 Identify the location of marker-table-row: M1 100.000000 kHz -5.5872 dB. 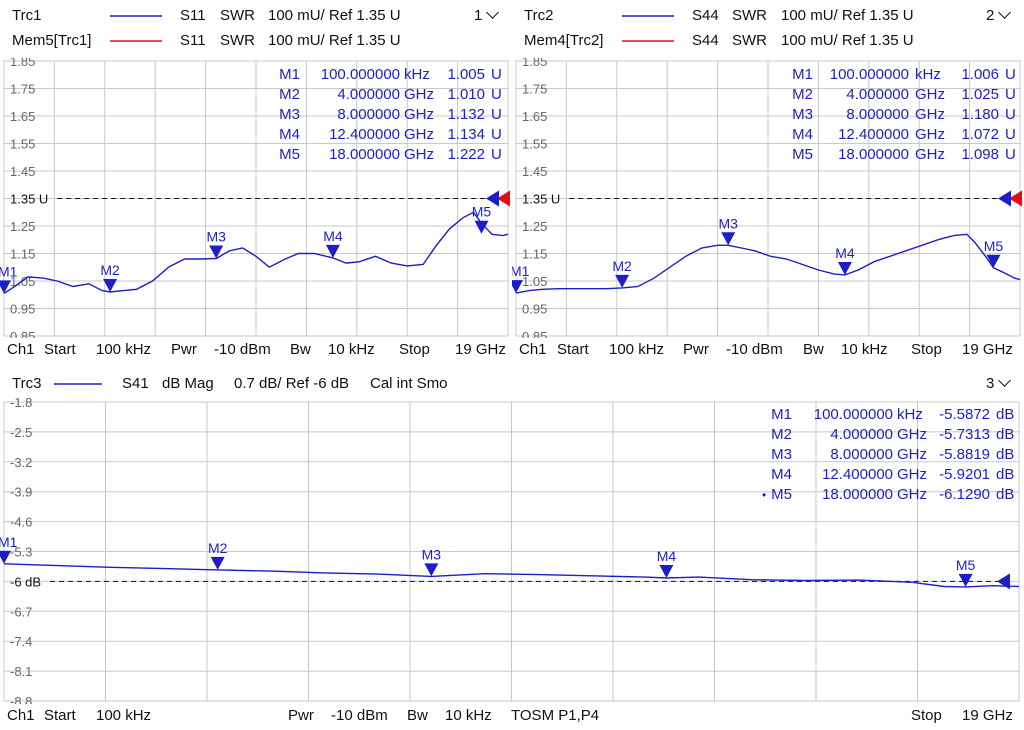
(892, 414).